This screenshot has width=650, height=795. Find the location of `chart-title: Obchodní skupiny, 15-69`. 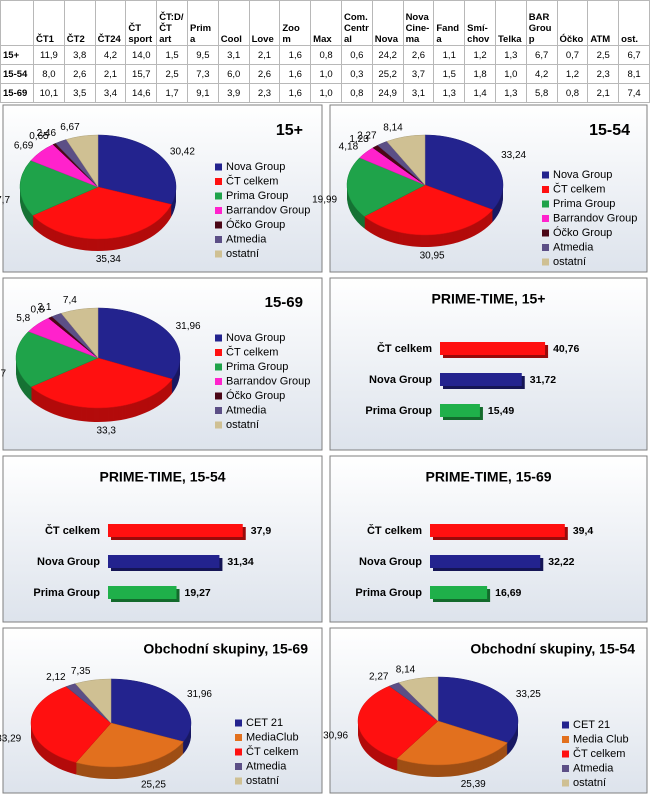

chart-title: Obchodní skupiny, 15-69 is located at coordinates (225, 649).